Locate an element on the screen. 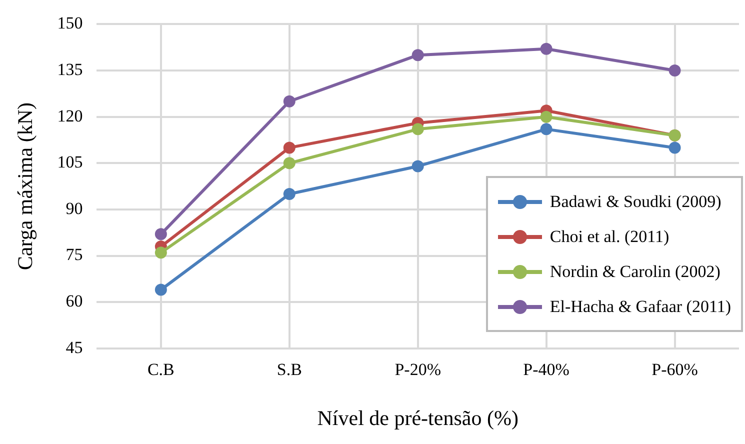 This screenshot has width=745, height=444. x-tick-label: C.B is located at coordinates (160, 370).